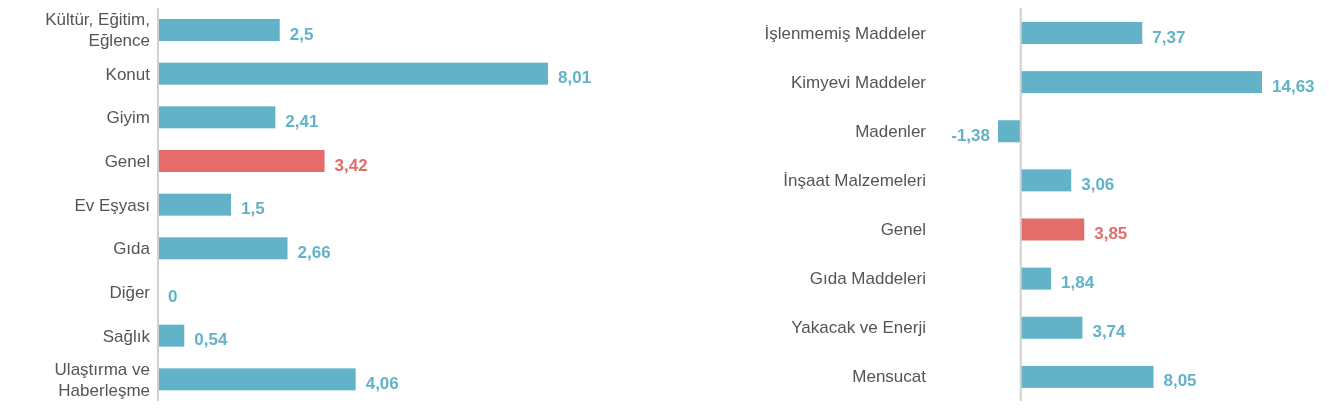 Image resolution: width=1329 pixels, height=415 pixels. What do you see at coordinates (97, 29) in the screenshot?
I see `y-tick-label: Kültür, Eğitim, Eğlence` at bounding box center [97, 29].